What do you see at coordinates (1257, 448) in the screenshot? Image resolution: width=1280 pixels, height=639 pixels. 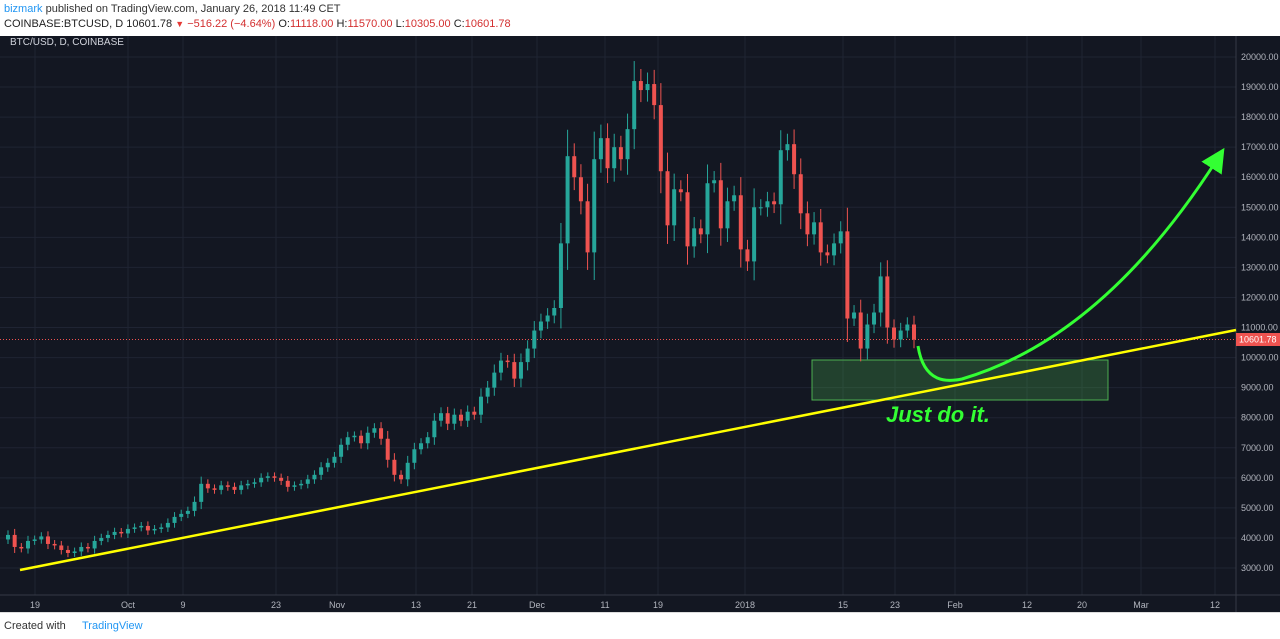 I see `price-tick-label: 7000.00` at bounding box center [1257, 448].